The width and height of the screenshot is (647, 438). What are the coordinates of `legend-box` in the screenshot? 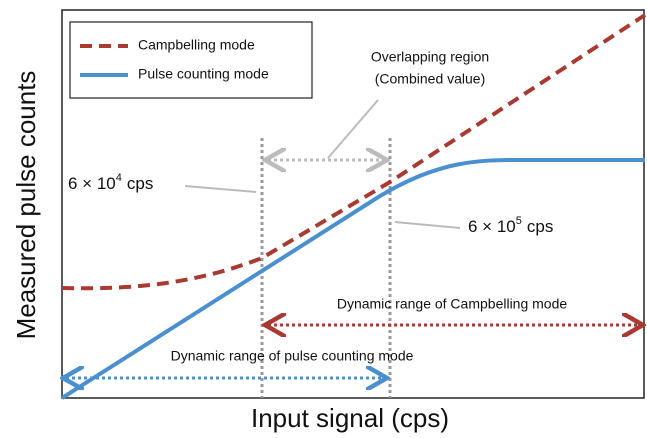 It's located at (191, 60).